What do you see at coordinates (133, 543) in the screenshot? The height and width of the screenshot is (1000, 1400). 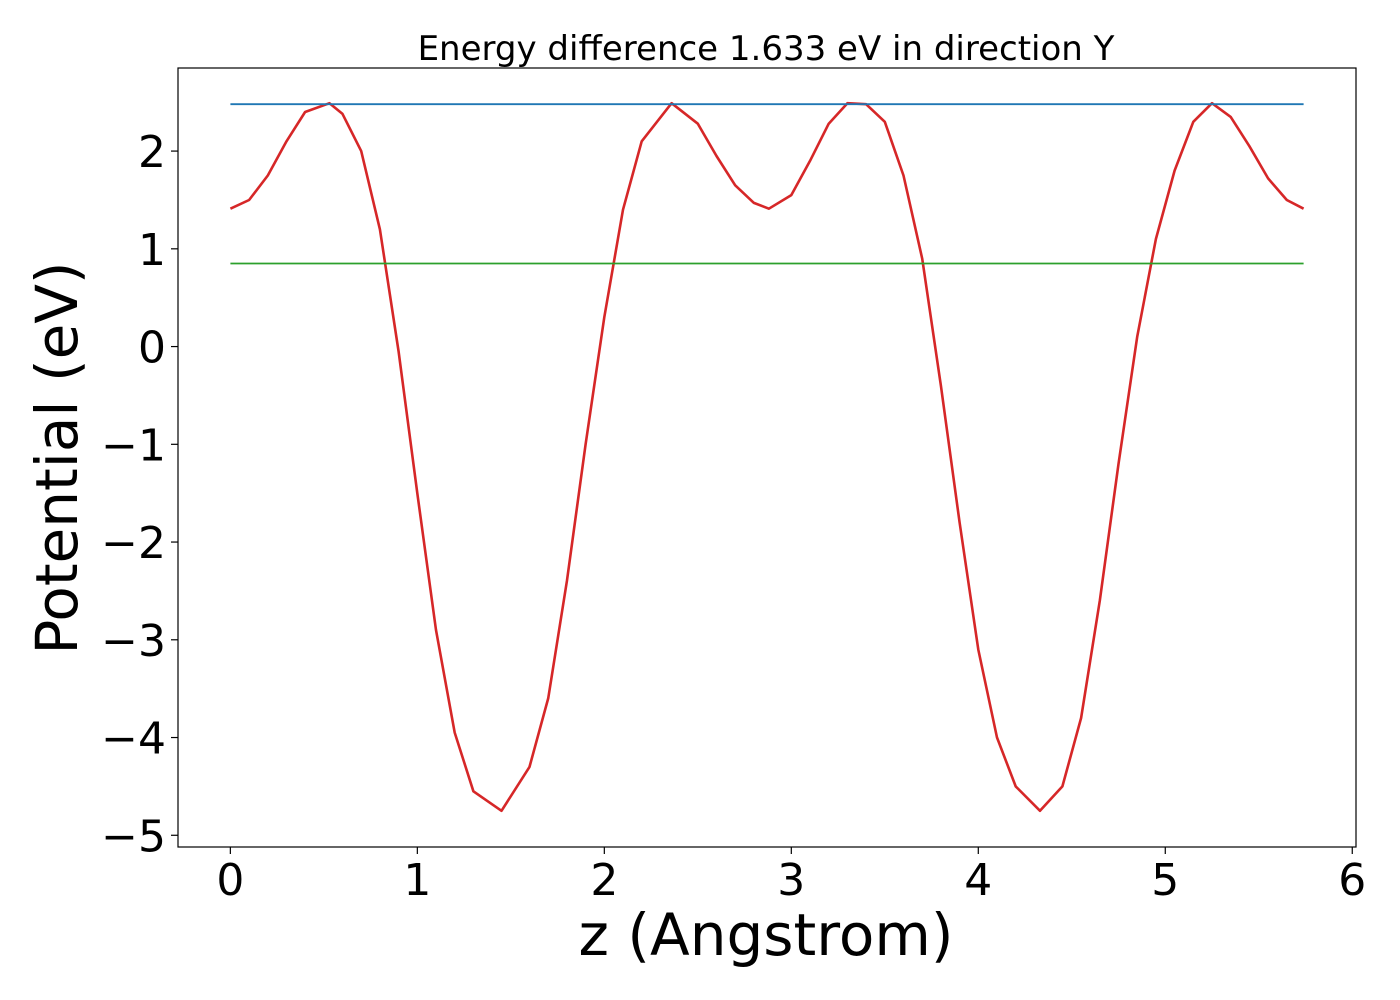 I see `y-tick-label: −2` at bounding box center [133, 543].